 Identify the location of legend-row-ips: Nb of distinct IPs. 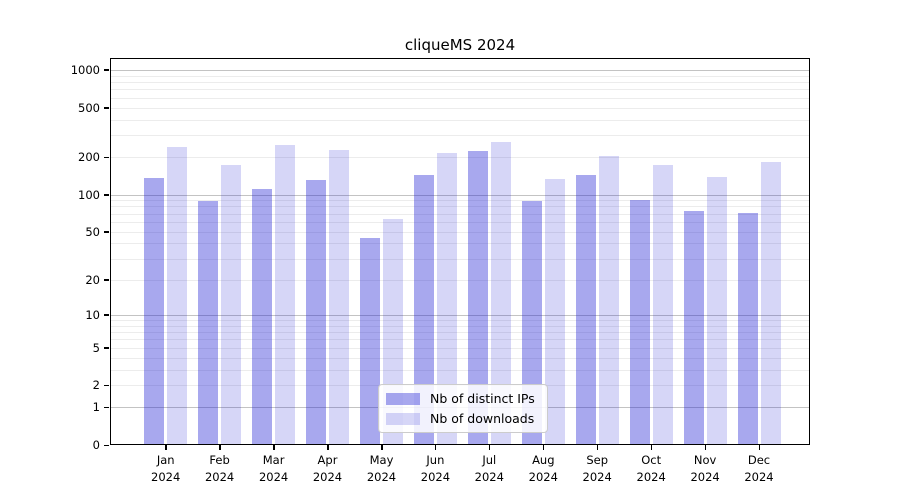
(460, 398).